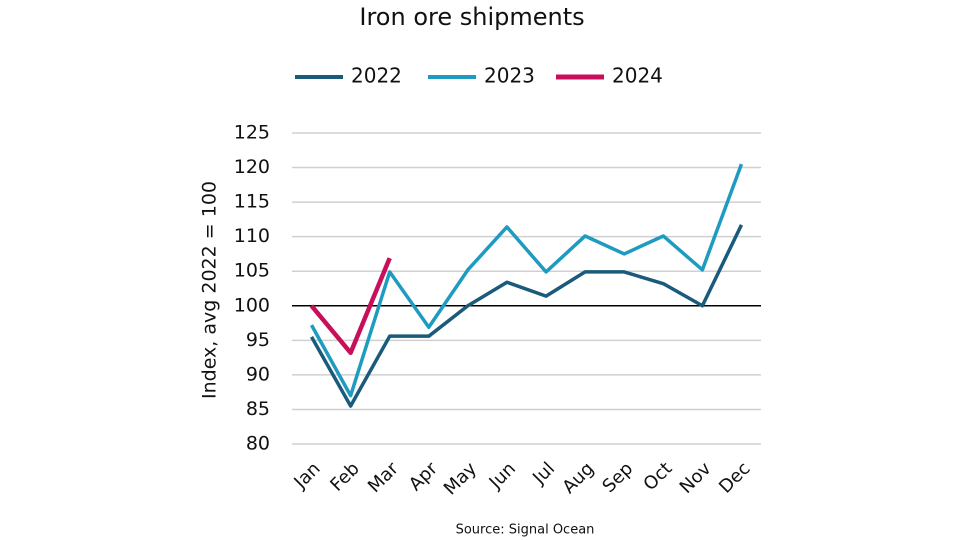  Describe the element at coordinates (258, 340) in the screenshot. I see `y-tick-label: 95` at that location.